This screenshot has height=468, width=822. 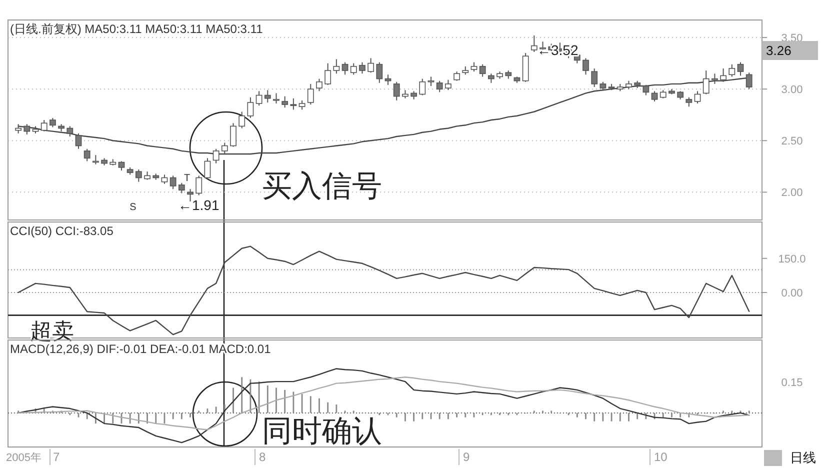 What do you see at coordinates (803, 457) in the screenshot?
I see `text: 日线` at bounding box center [803, 457].